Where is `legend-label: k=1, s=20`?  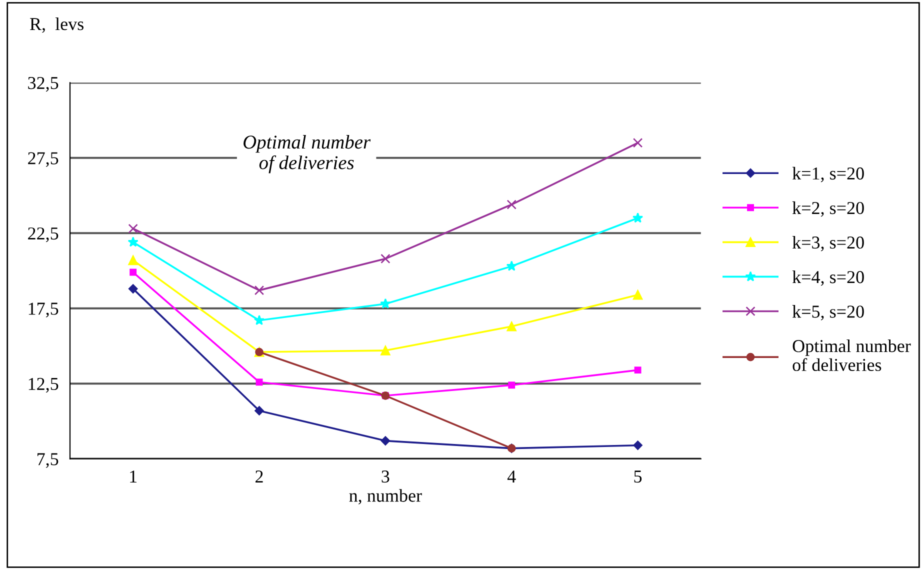 legend-label: k=1, s=20 is located at coordinates (828, 174).